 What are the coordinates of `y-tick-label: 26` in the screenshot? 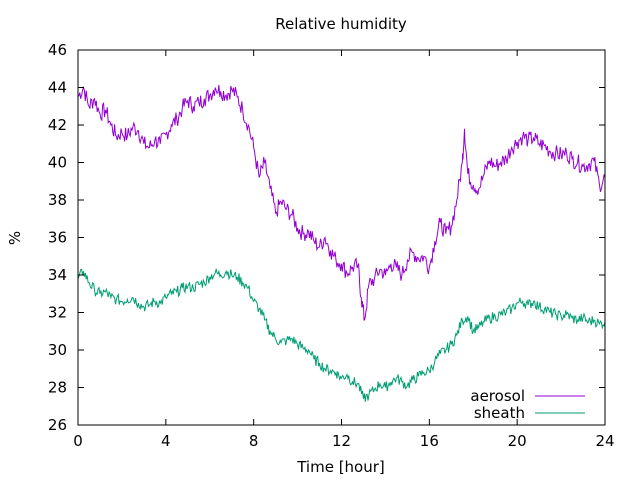 It's located at (57, 425).